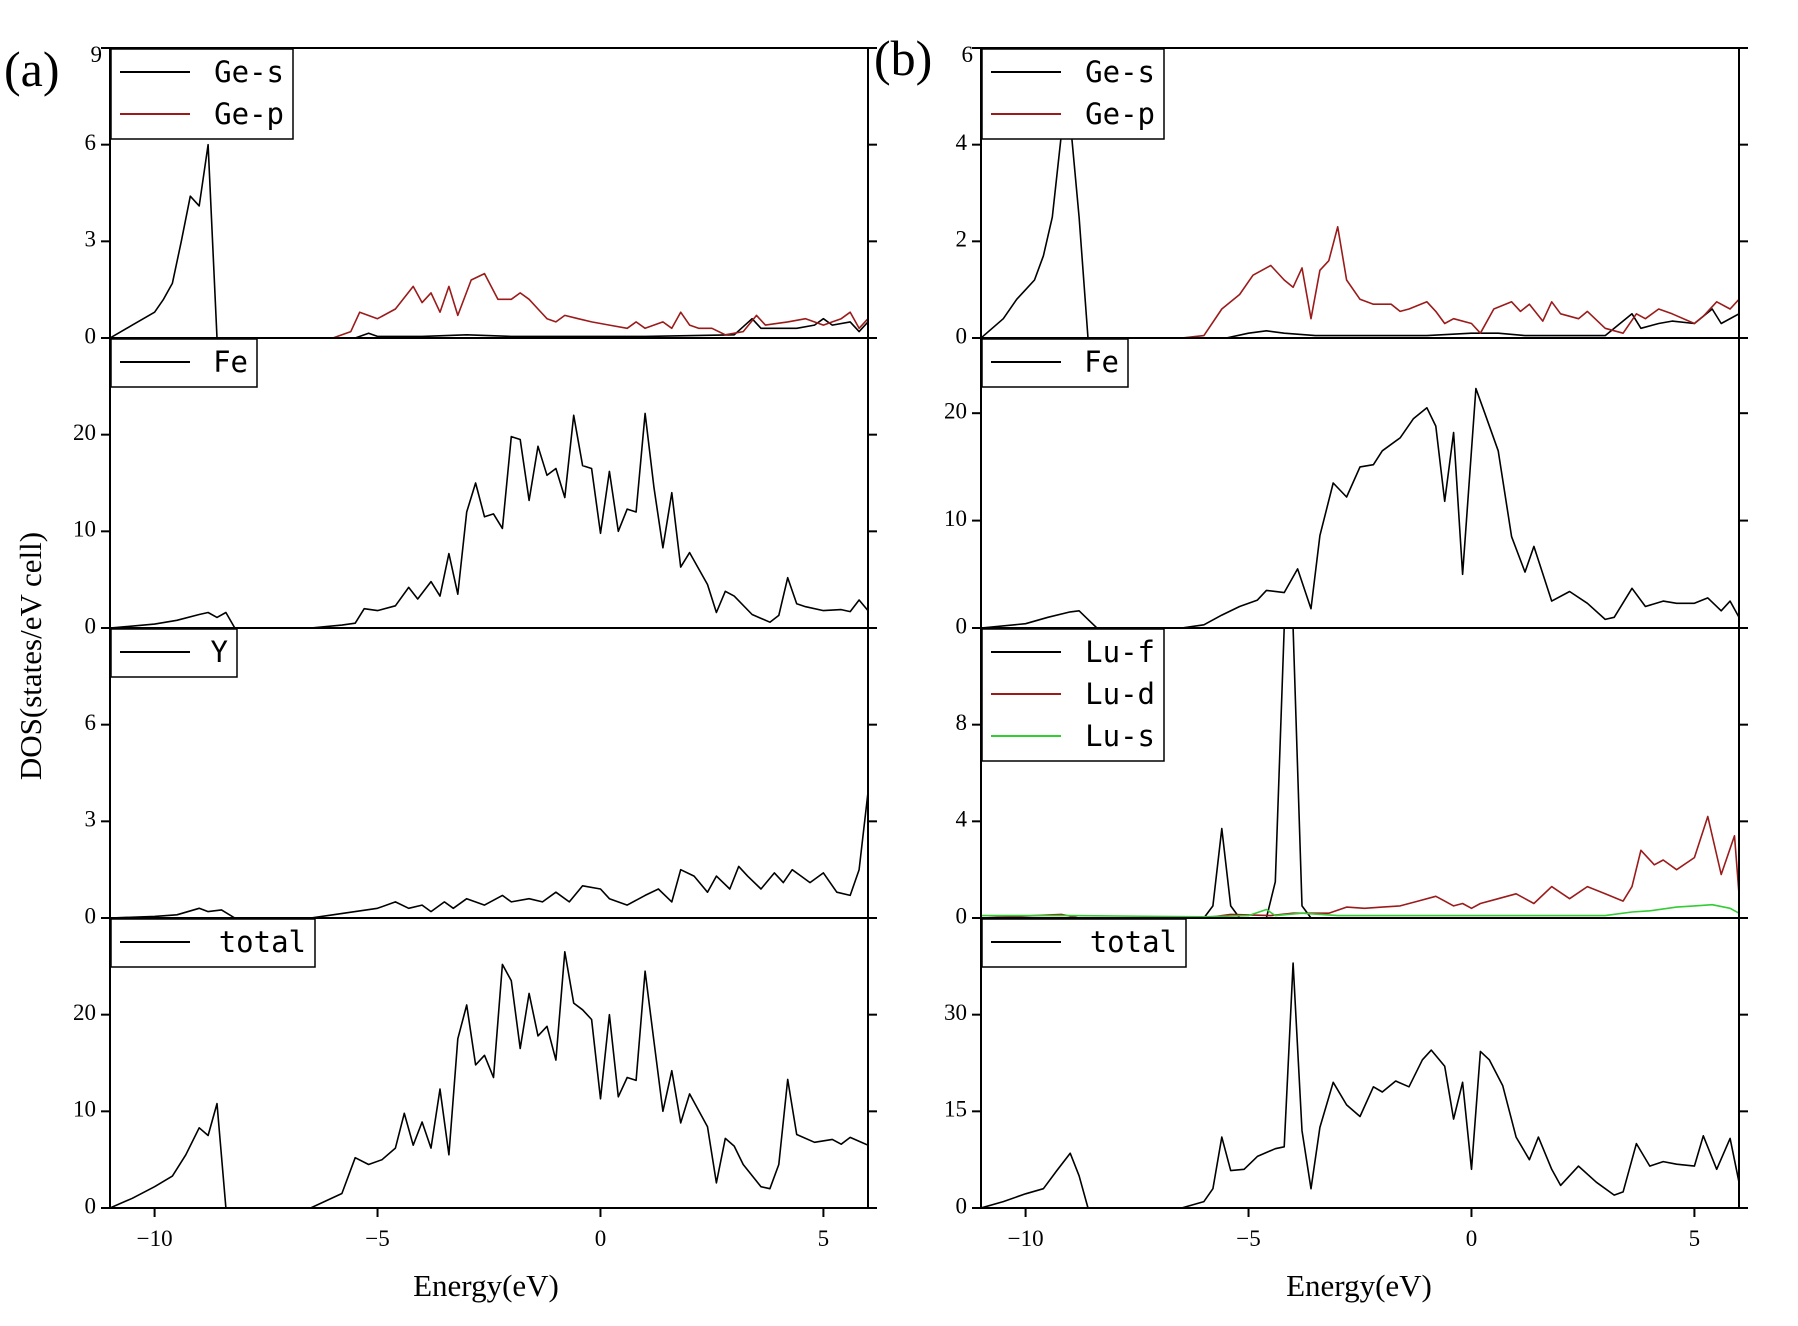 This screenshot has width=1798, height=1326. Describe the element at coordinates (962, 239) in the screenshot. I see `y-tick-label: 2` at that location.